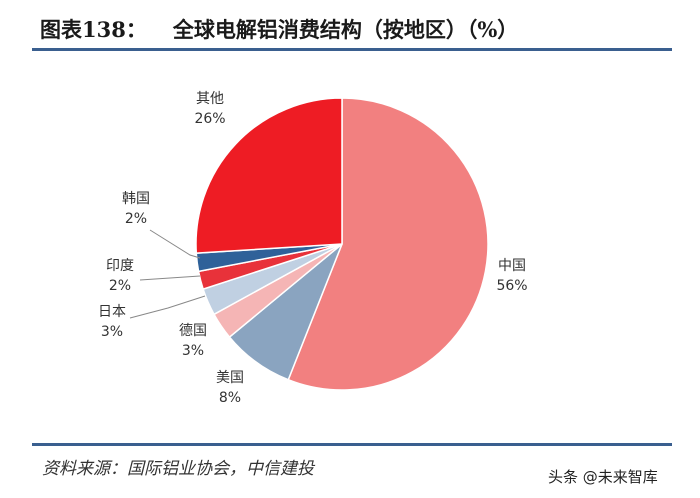 Image resolution: width=700 pixels, height=498 pixels. I want to click on slice-category-label: 德国, so click(193, 331).